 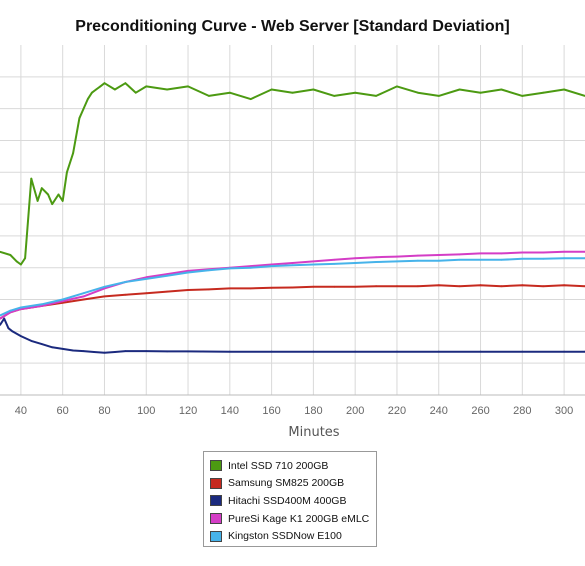 I want to click on legend-label-0: Intel SSD 710 200GB, so click(x=278, y=465).